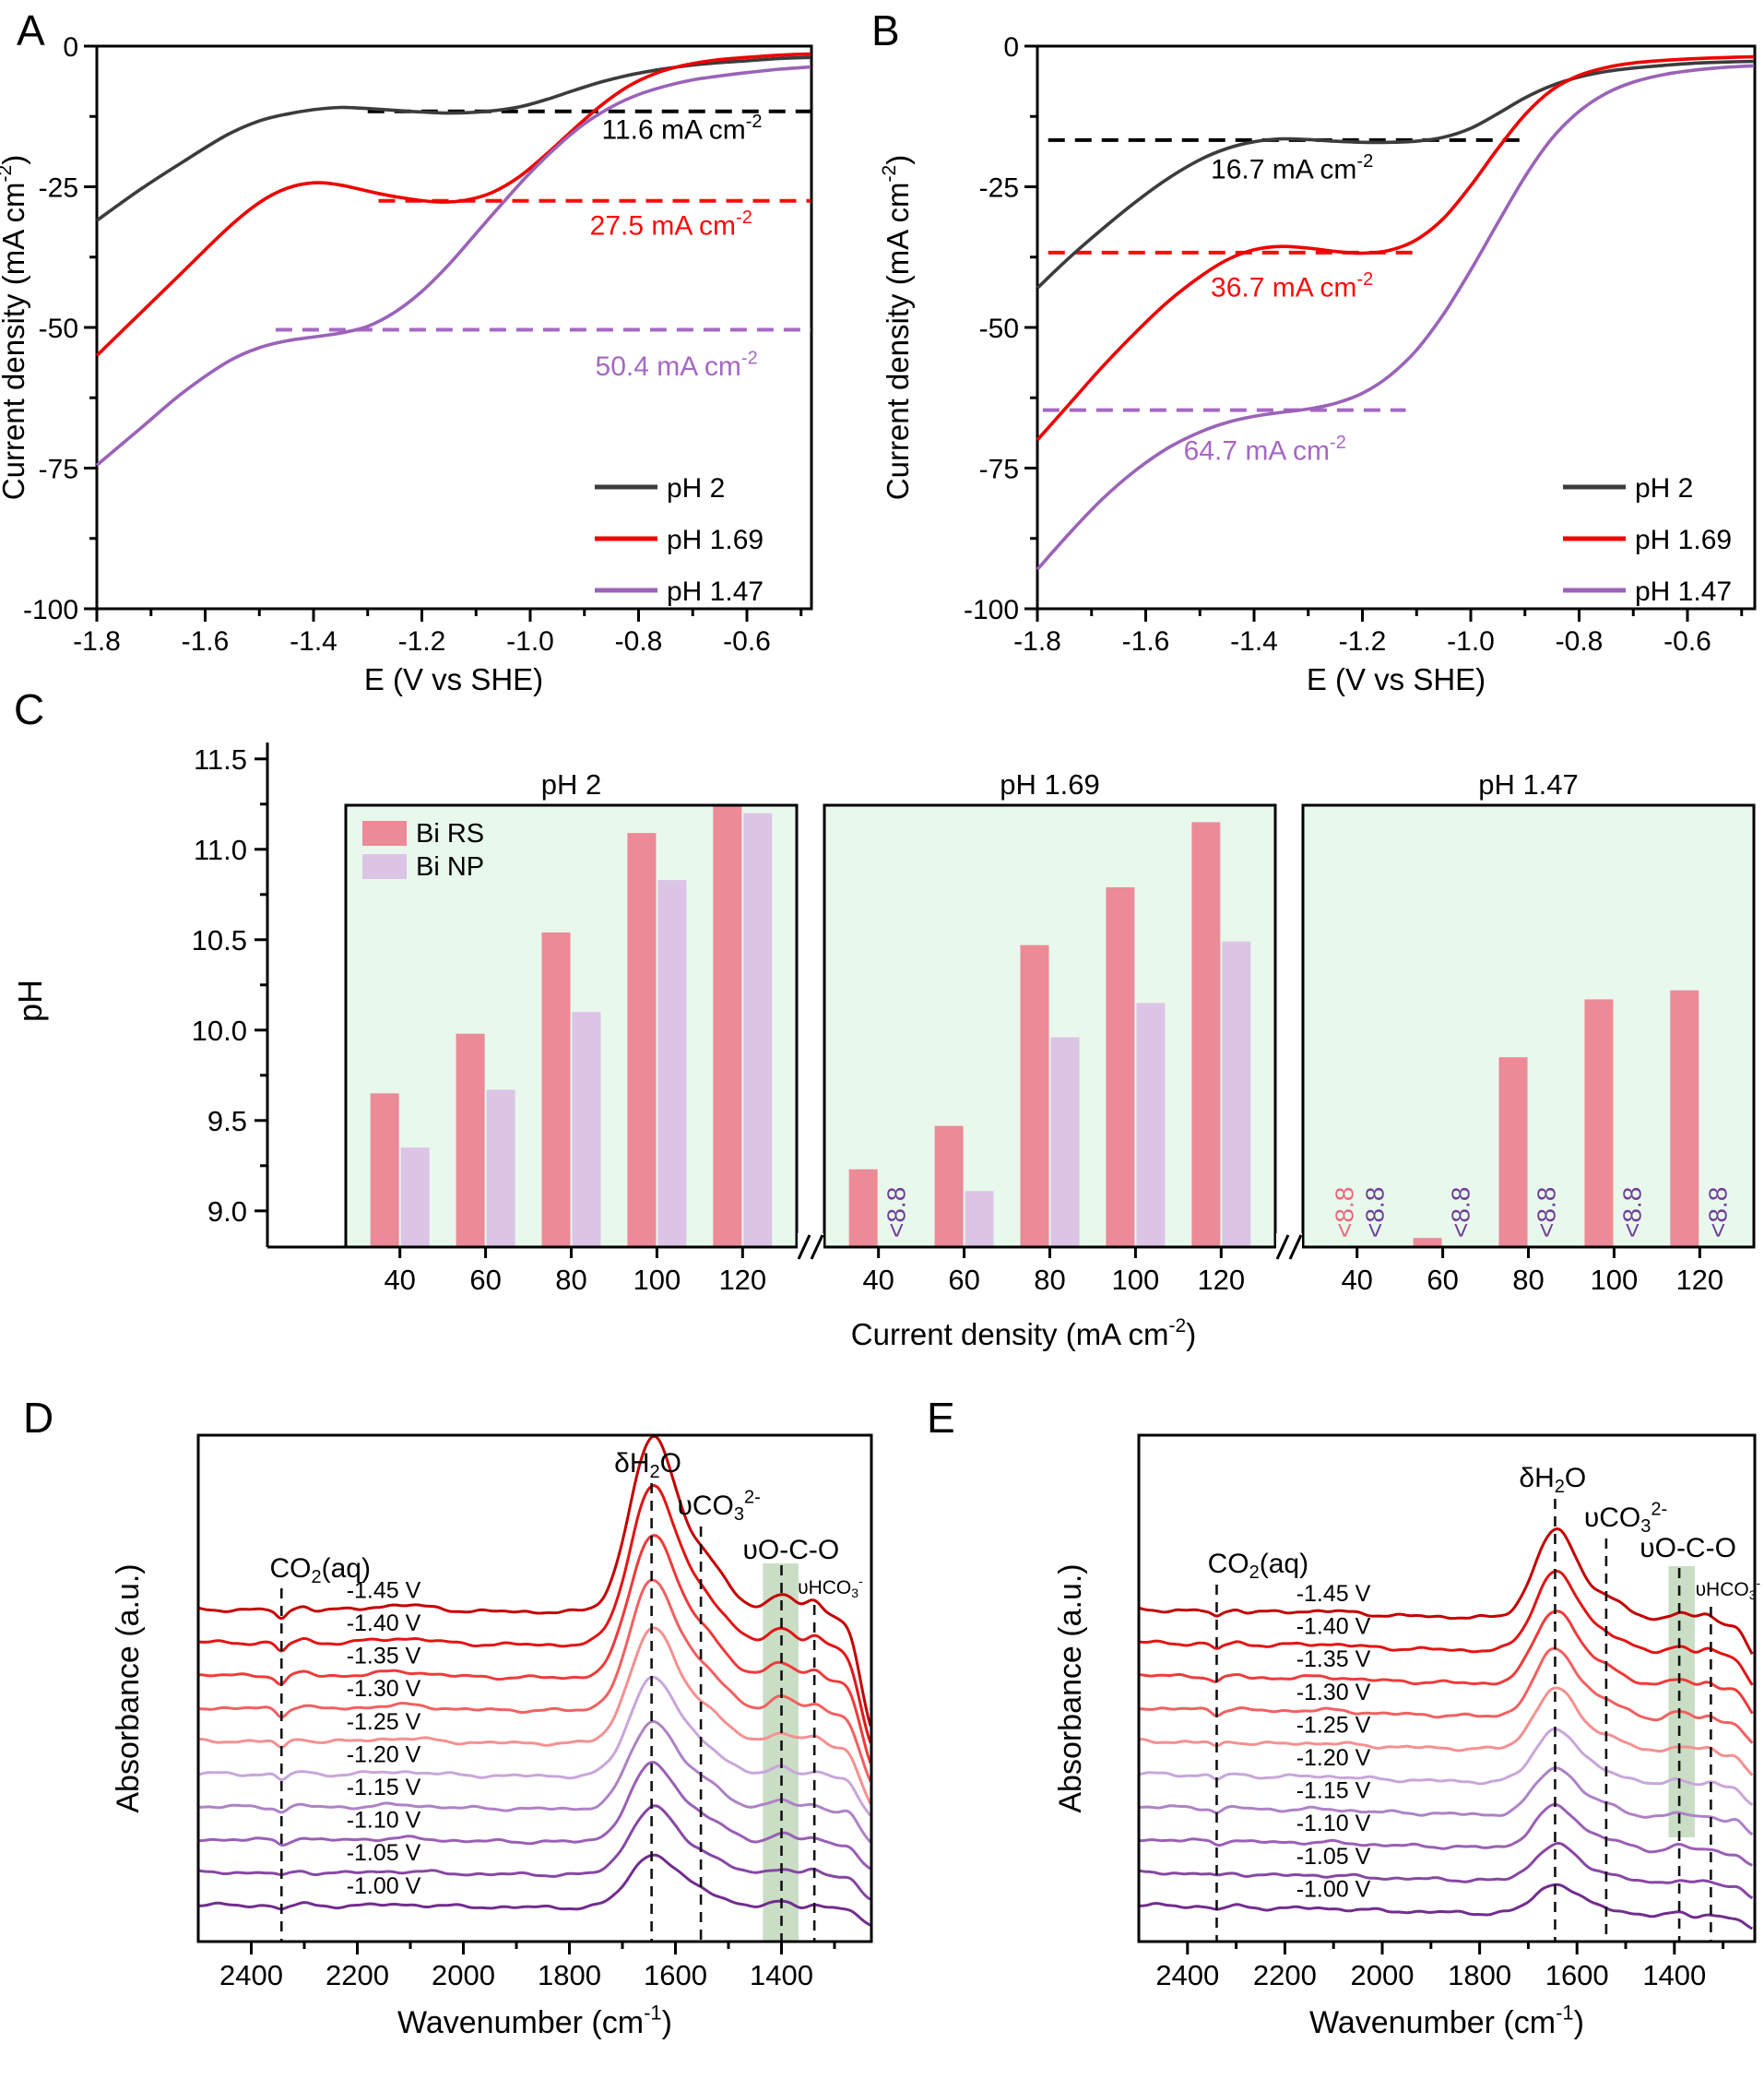  Describe the element at coordinates (1479, 1975) in the screenshot. I see `x-tick-label: 1800` at that location.